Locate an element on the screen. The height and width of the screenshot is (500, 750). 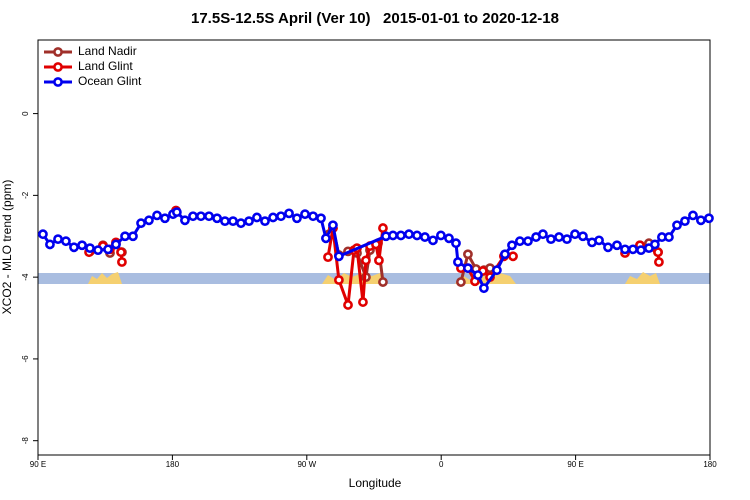
y-tick-label: -4 is located at coordinates (25, 277).